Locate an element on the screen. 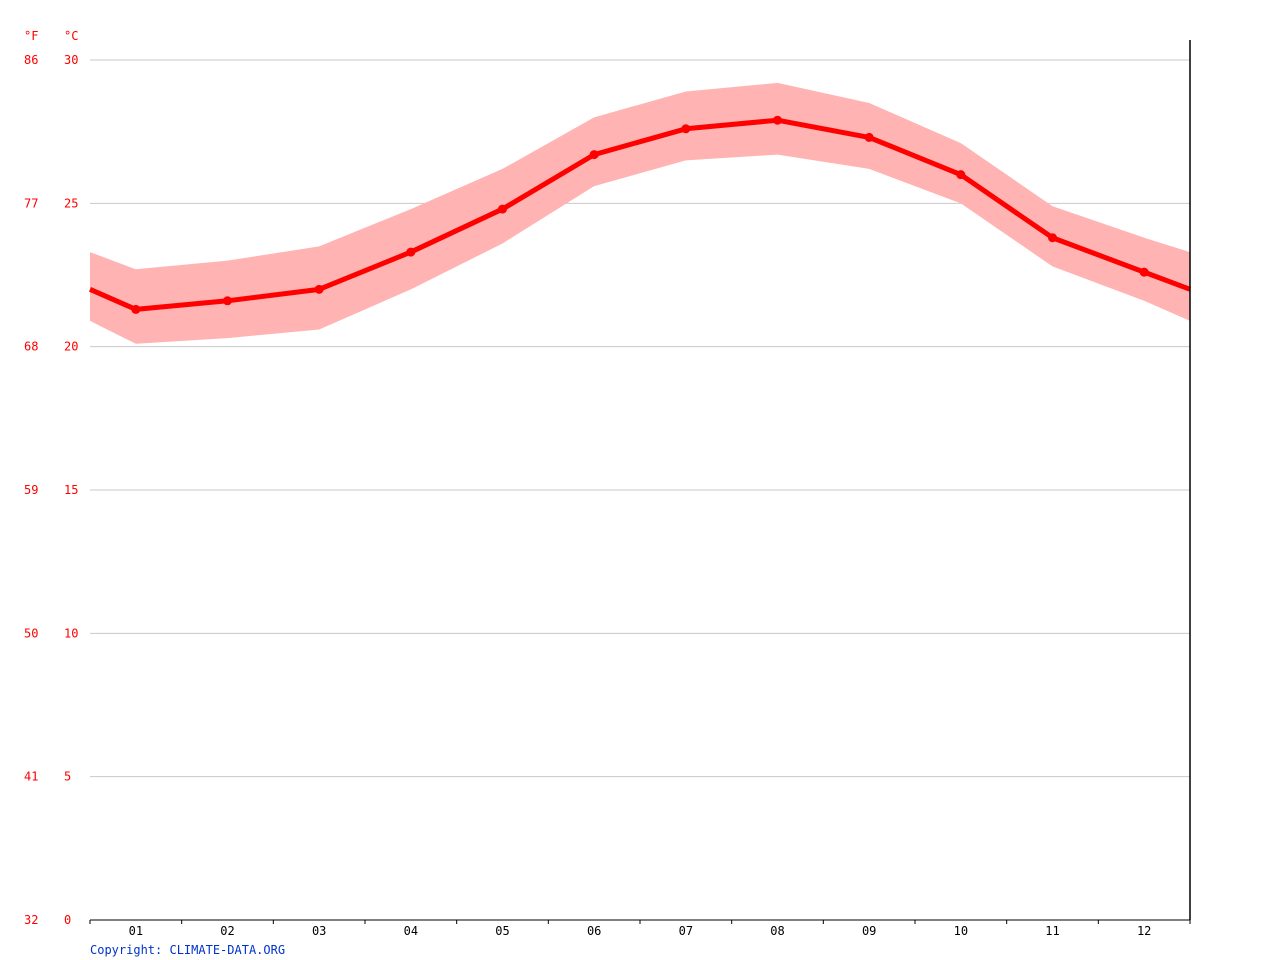  y-tick-label-fahrenheit: 77 is located at coordinates (31, 203).